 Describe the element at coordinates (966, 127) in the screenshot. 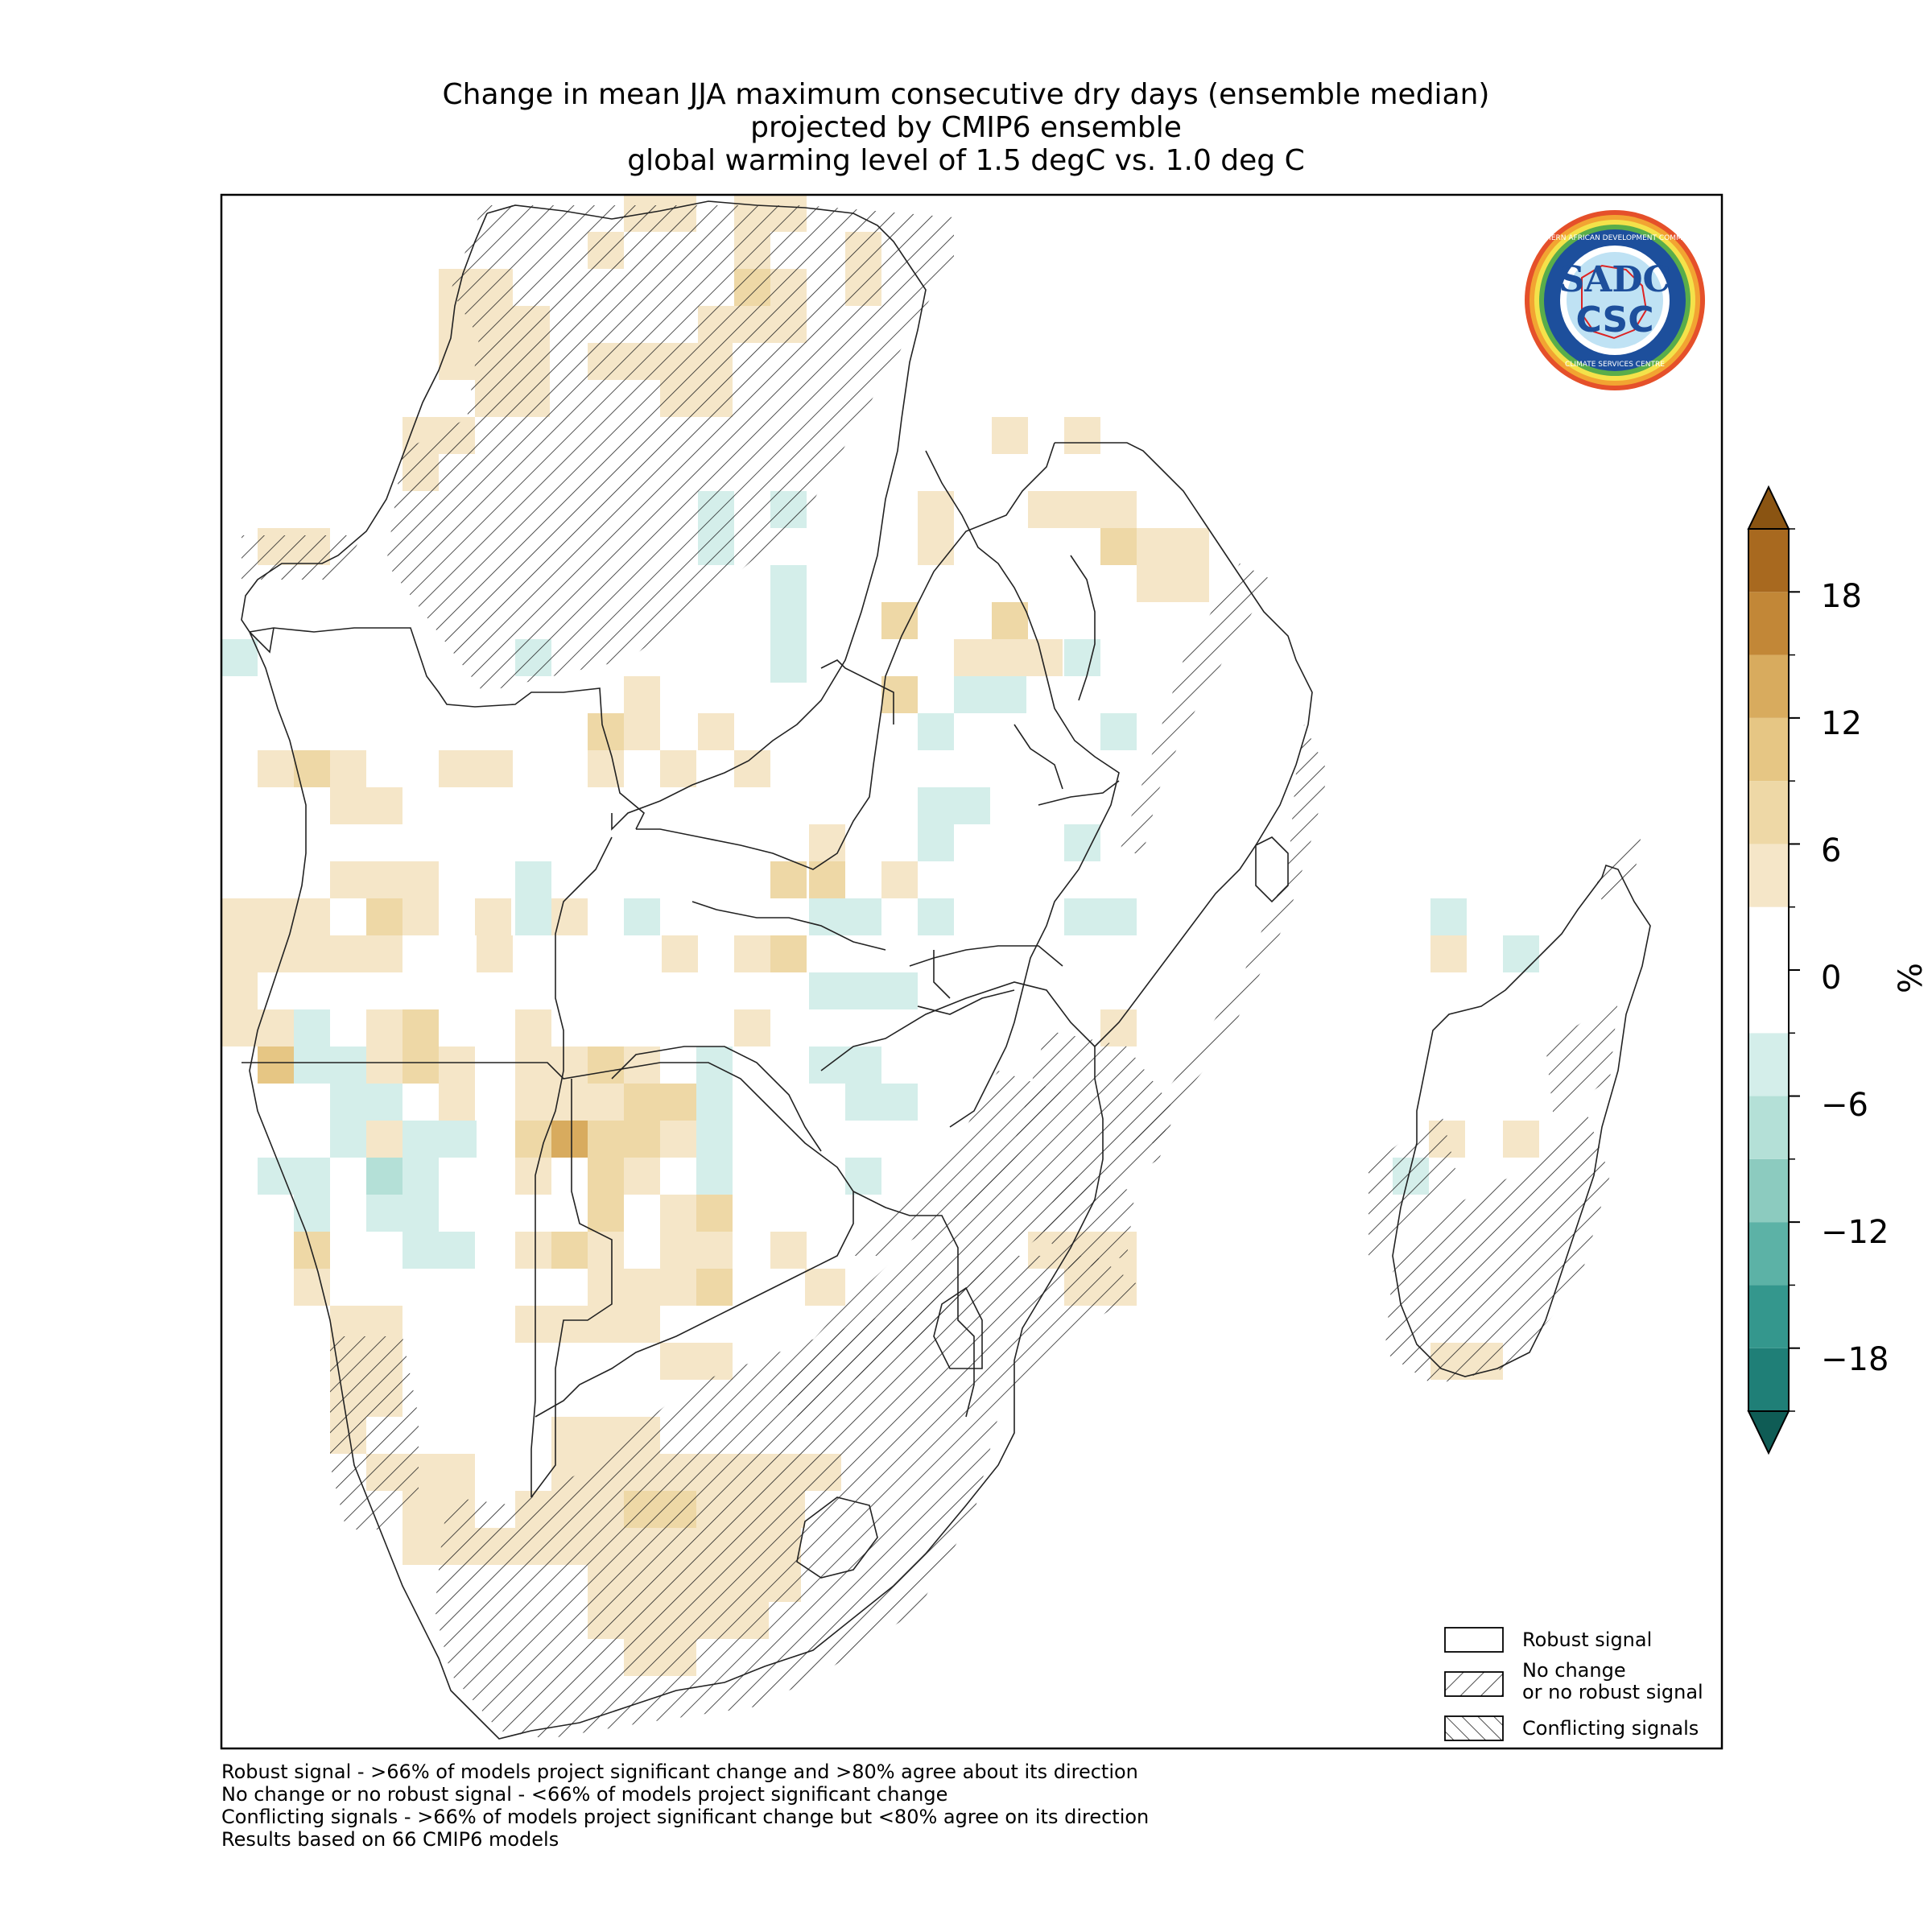

I see `title-line-2: projected by CMIP6 ensemble` at that location.